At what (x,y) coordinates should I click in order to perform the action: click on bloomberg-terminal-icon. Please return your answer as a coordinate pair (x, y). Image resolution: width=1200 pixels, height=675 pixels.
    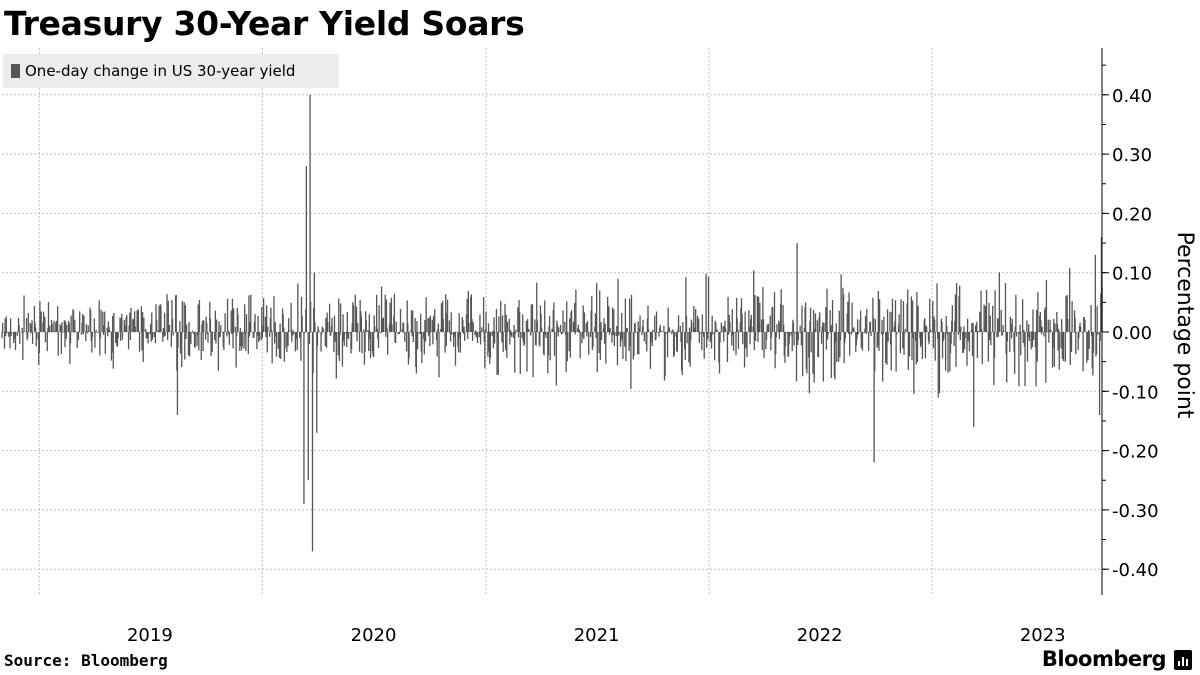
    Looking at the image, I should click on (1183, 660).